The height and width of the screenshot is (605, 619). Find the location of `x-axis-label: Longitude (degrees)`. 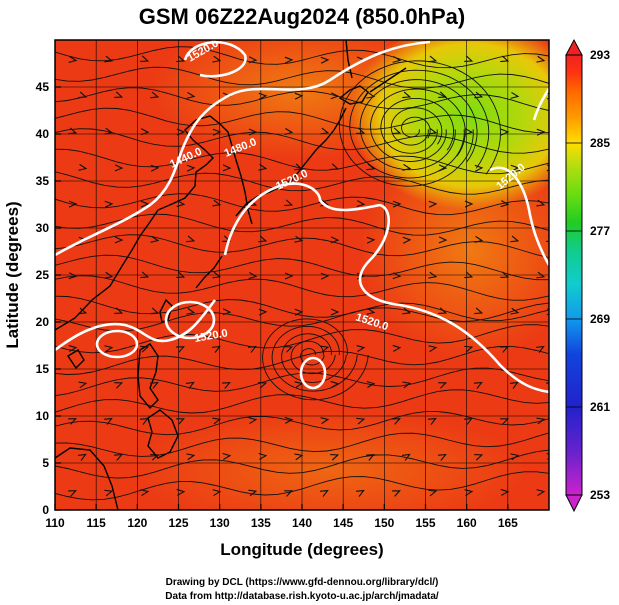

x-axis-label: Longitude (degrees) is located at coordinates (301, 549).